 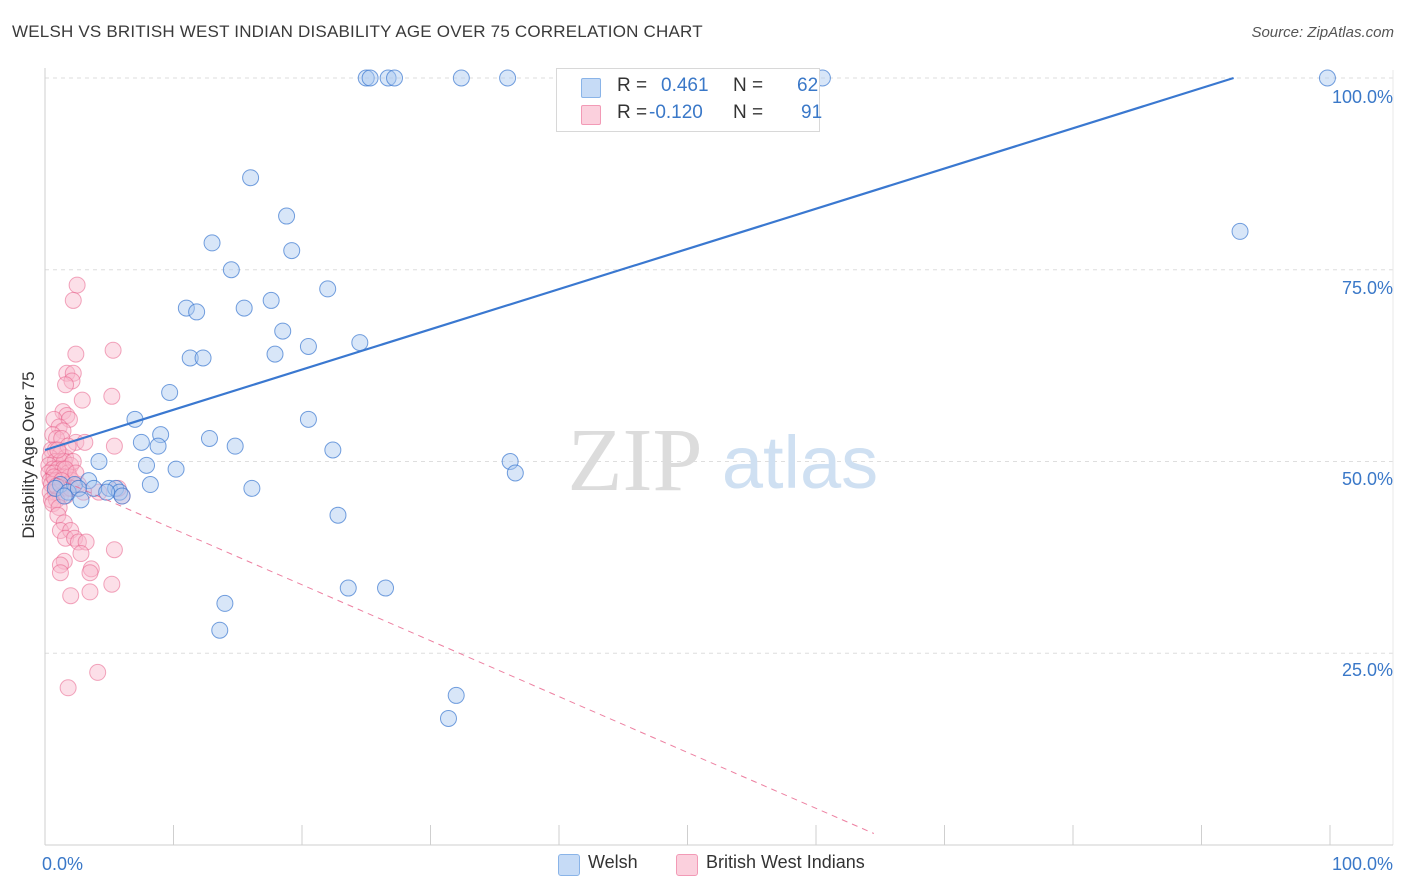 I want to click on watermark: ZIP atlas, so click(x=723, y=460).